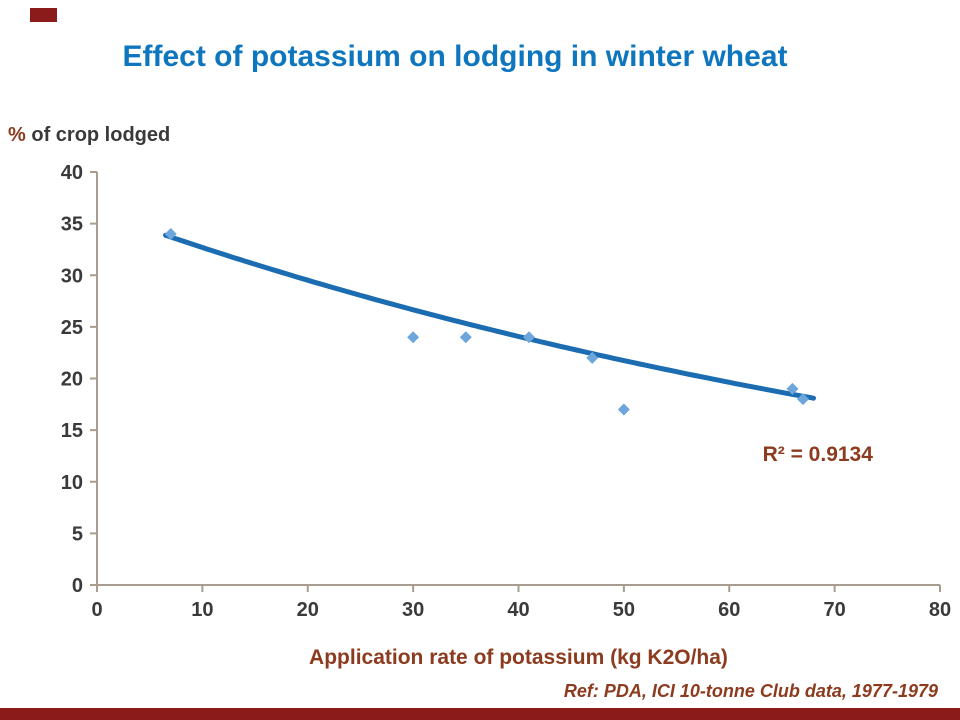  I want to click on x-tick-label: 0, so click(96, 610).